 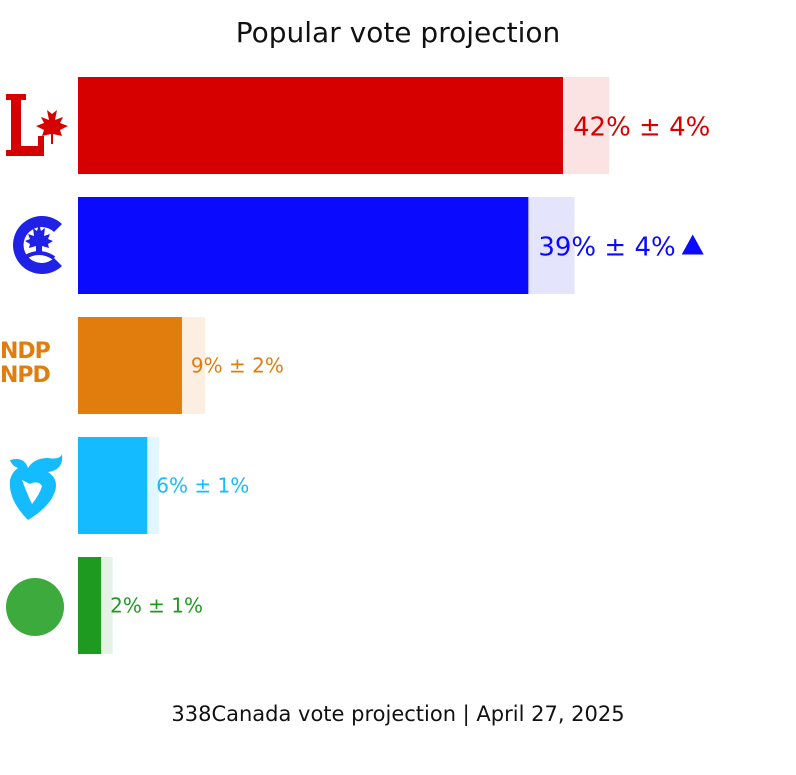 I want to click on ndp-logo-line1: NDP, so click(x=25, y=351).